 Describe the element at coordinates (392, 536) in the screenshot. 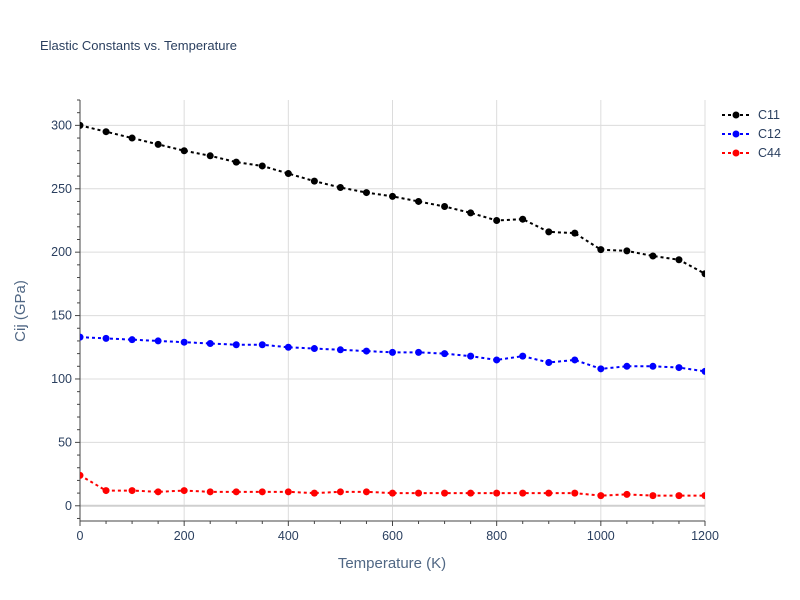

I see `x-tick-label: 600` at that location.